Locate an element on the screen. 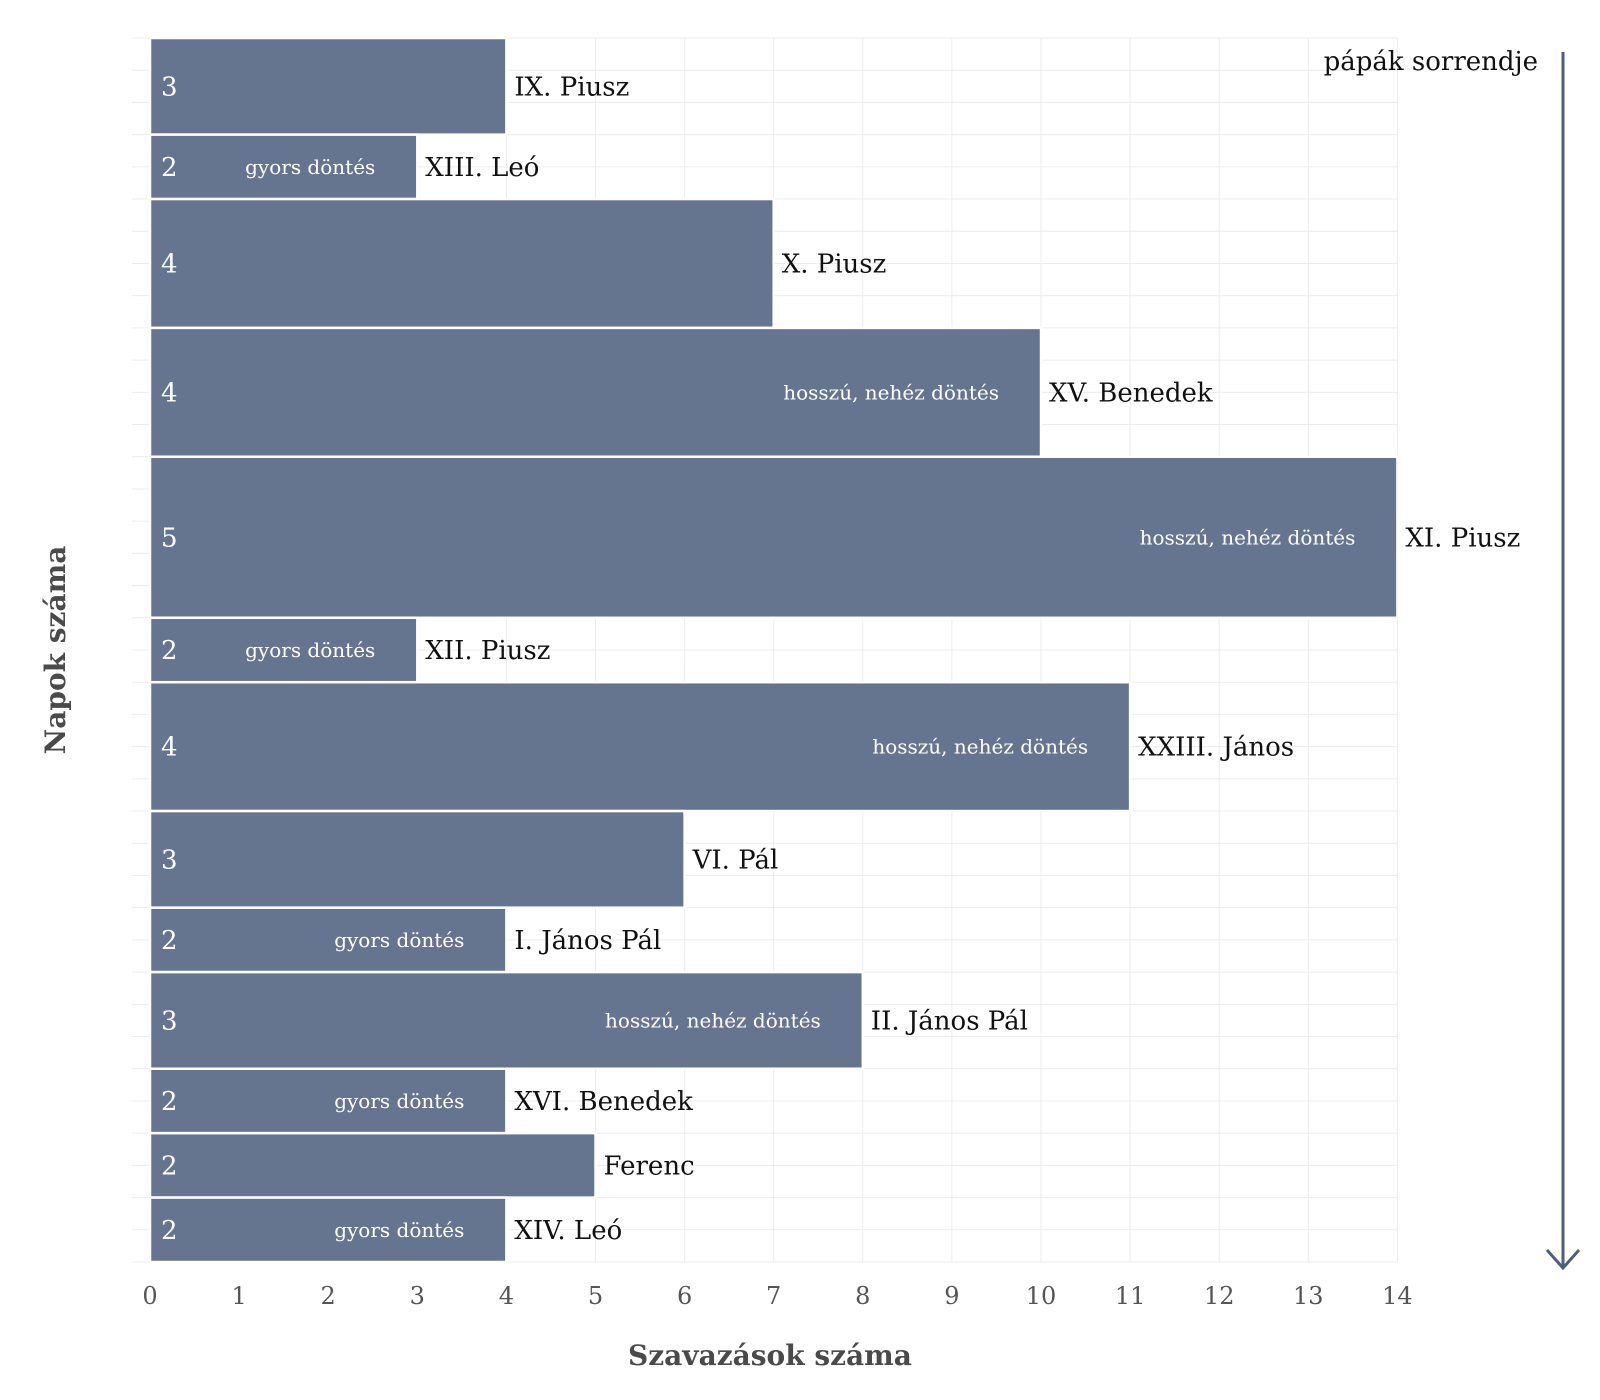 This screenshot has height=1400, width=1600. order-arrow-icon is located at coordinates (1563, 661).